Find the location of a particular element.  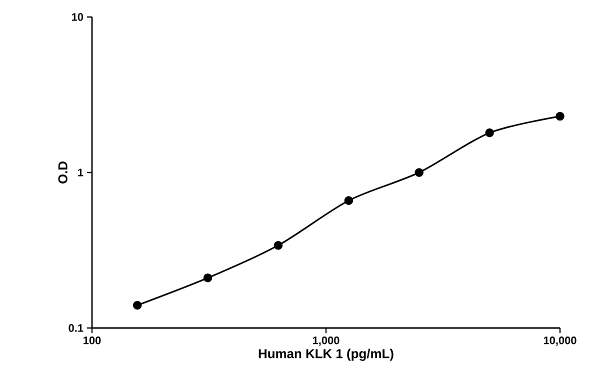

y-tick-label: 10 is located at coordinates (78, 17).